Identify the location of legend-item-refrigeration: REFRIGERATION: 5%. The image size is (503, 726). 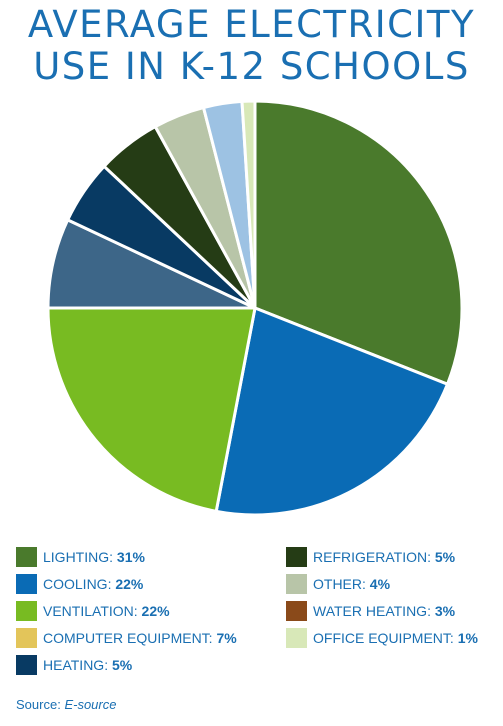
(391, 557).